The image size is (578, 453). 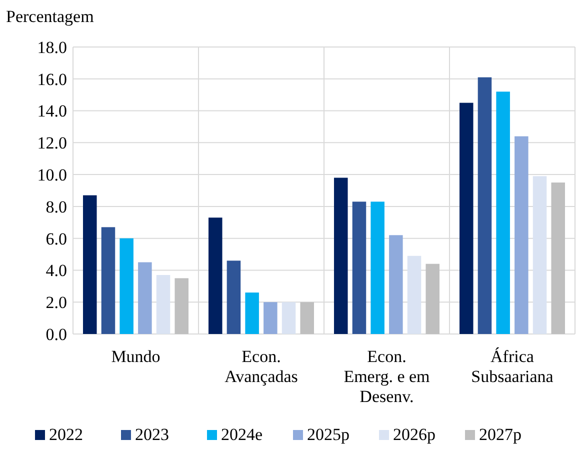 What do you see at coordinates (387, 376) in the screenshot?
I see `x-tick-label: Econ. Emerg. e em Desenv.` at bounding box center [387, 376].